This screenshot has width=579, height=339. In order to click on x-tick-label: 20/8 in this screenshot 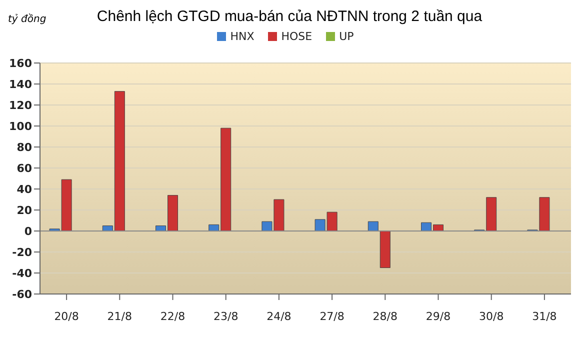, I will do `click(66, 316)`.